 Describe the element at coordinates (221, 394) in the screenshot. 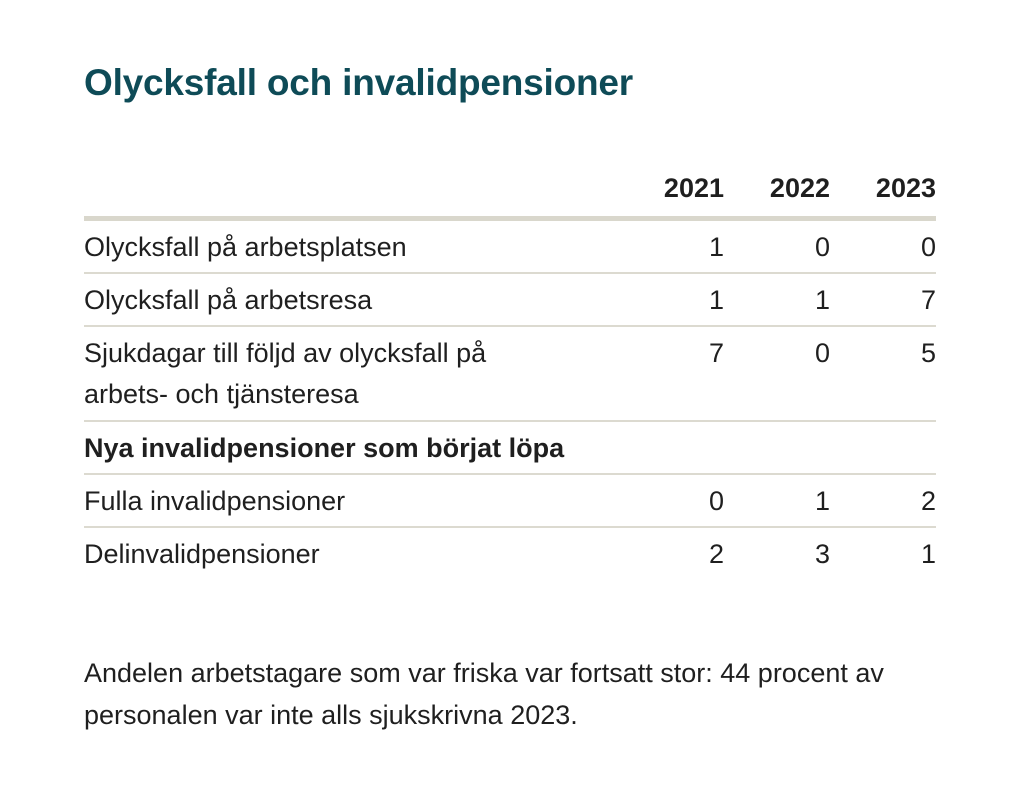

I see `row-label-line-2: arbets- och tjänsteresa` at that location.